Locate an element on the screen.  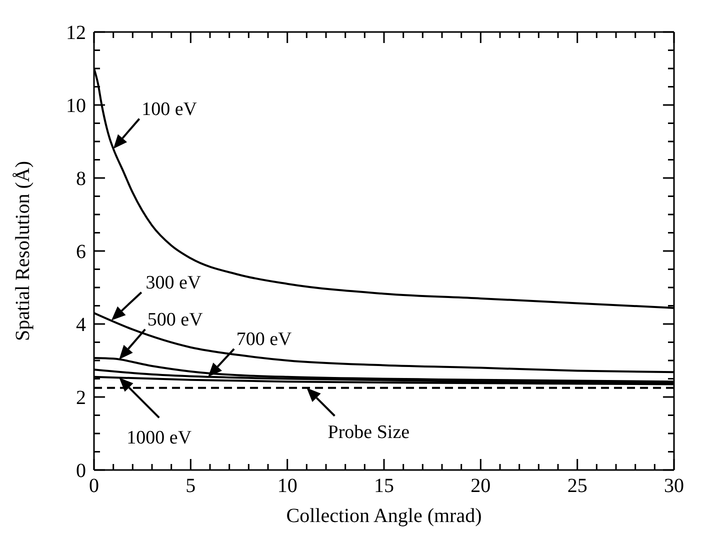
annotation: 1000 eV is located at coordinates (159, 438).